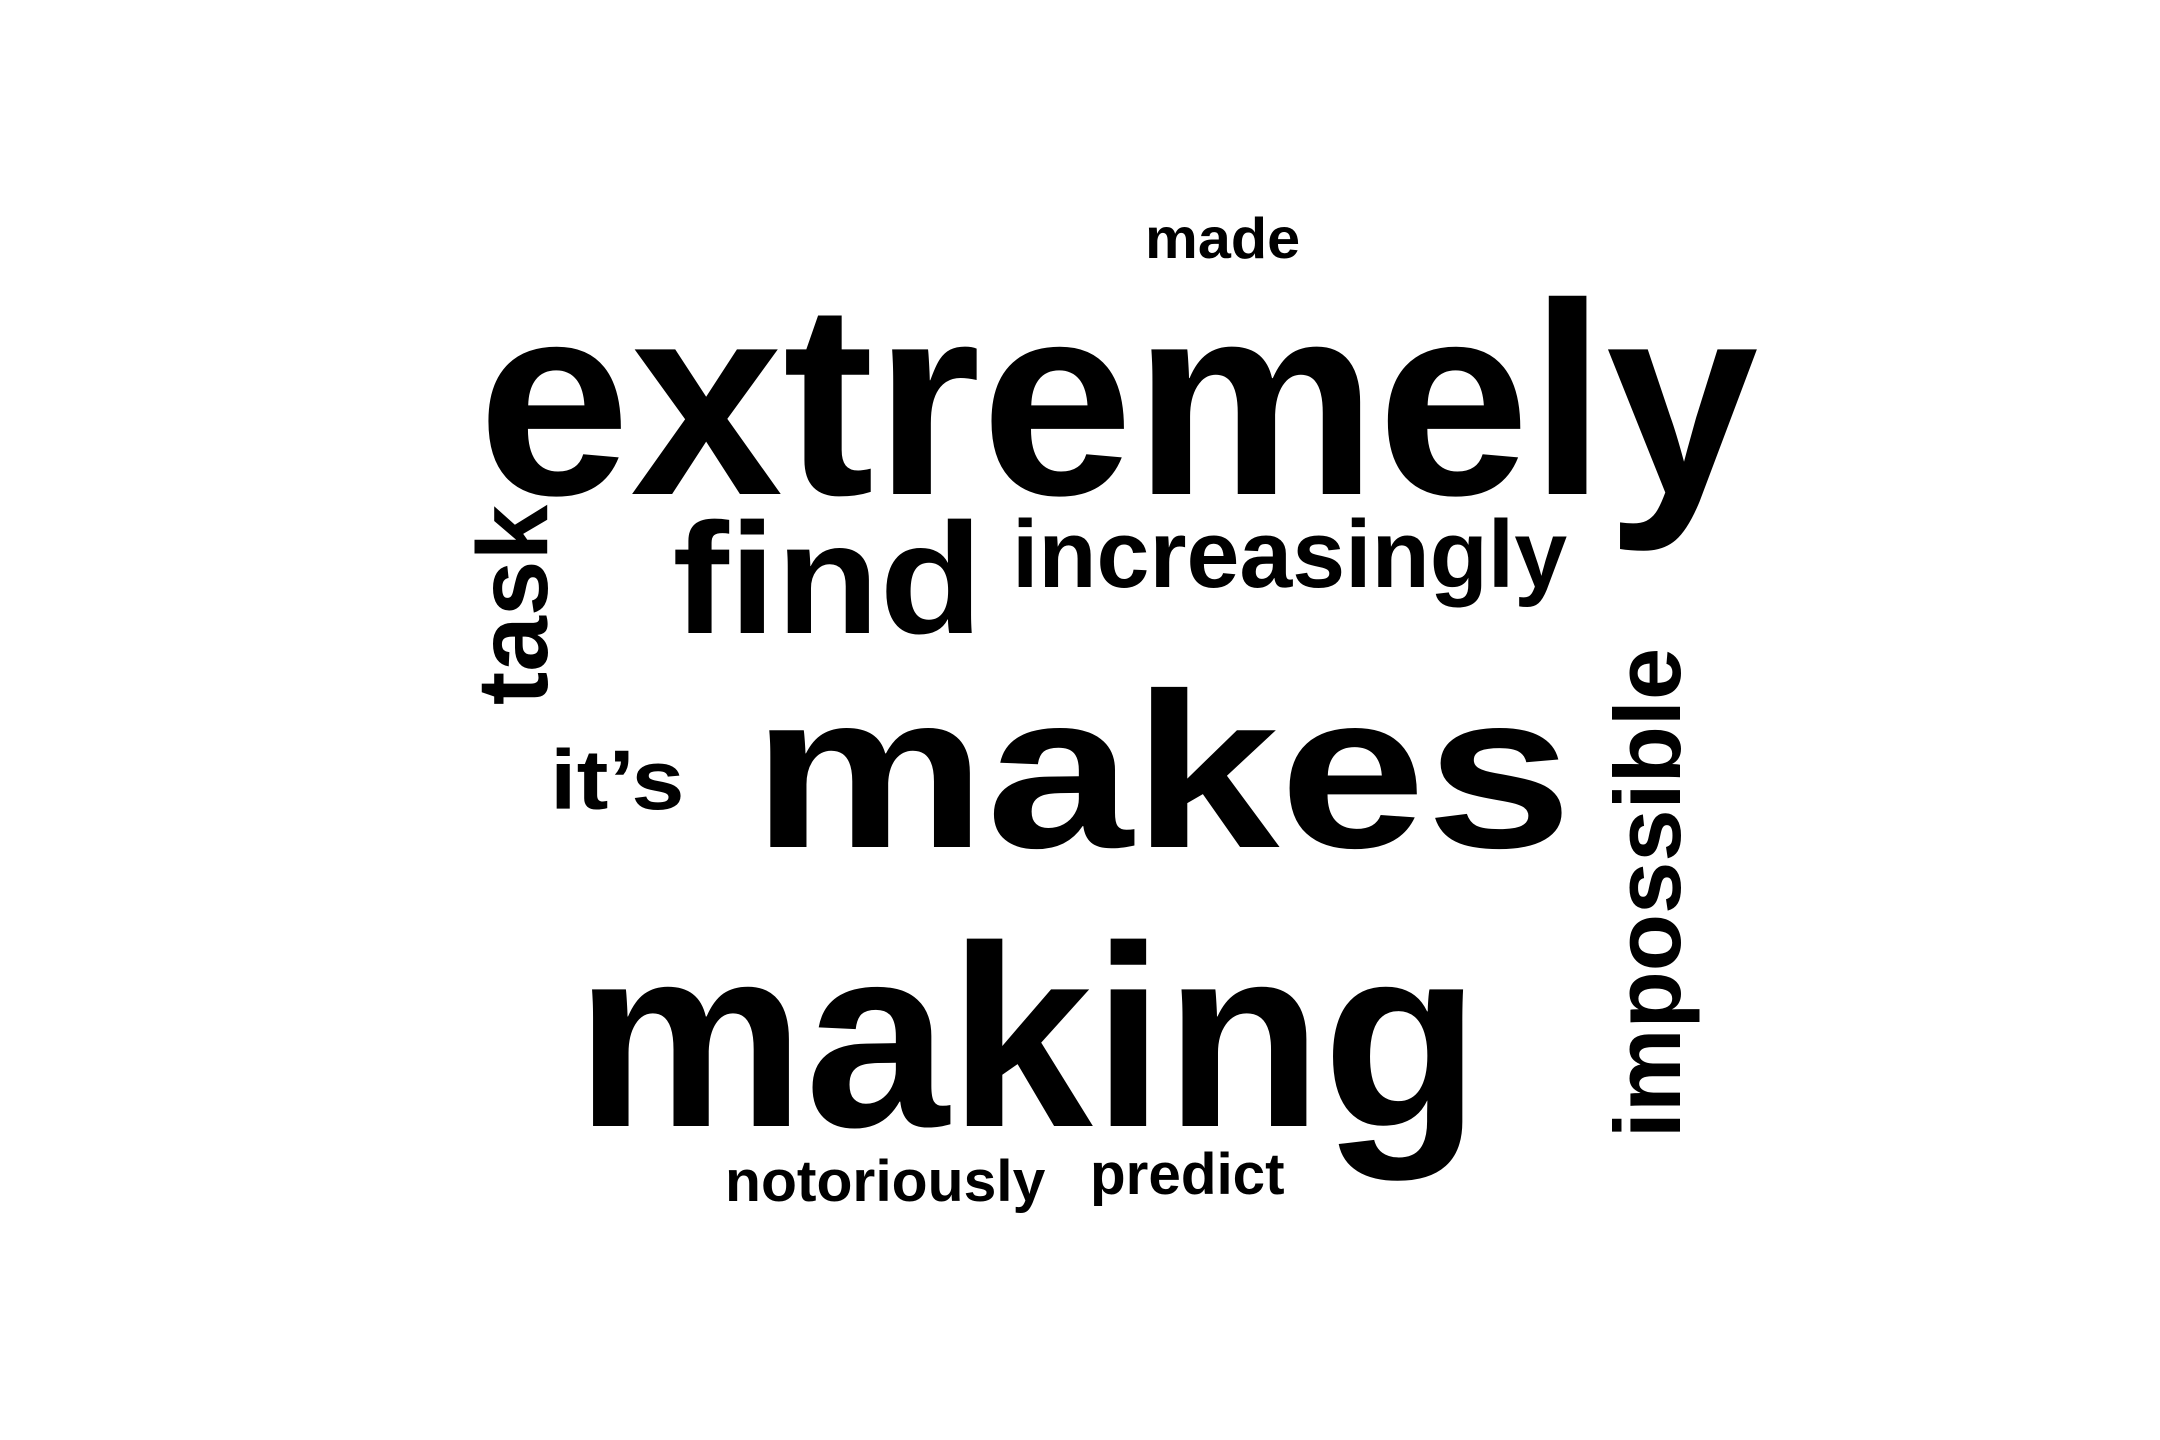  What do you see at coordinates (827, 579) in the screenshot?
I see `word-find: find` at bounding box center [827, 579].